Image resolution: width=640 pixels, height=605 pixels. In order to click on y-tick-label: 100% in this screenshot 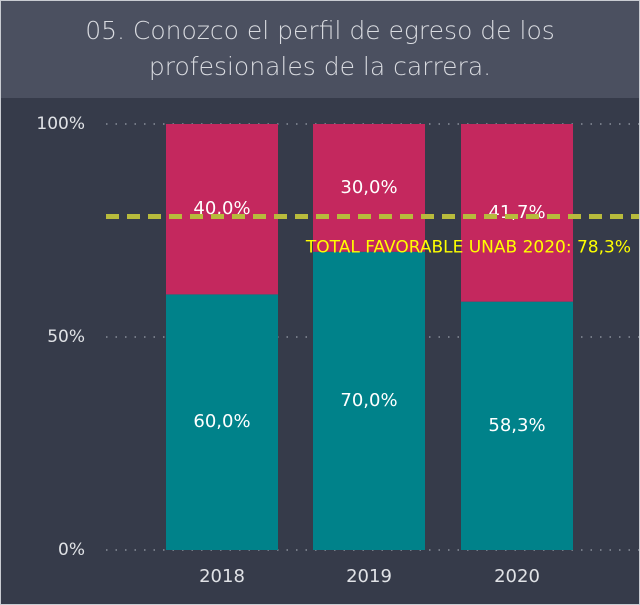, I will do `click(60, 124)`.